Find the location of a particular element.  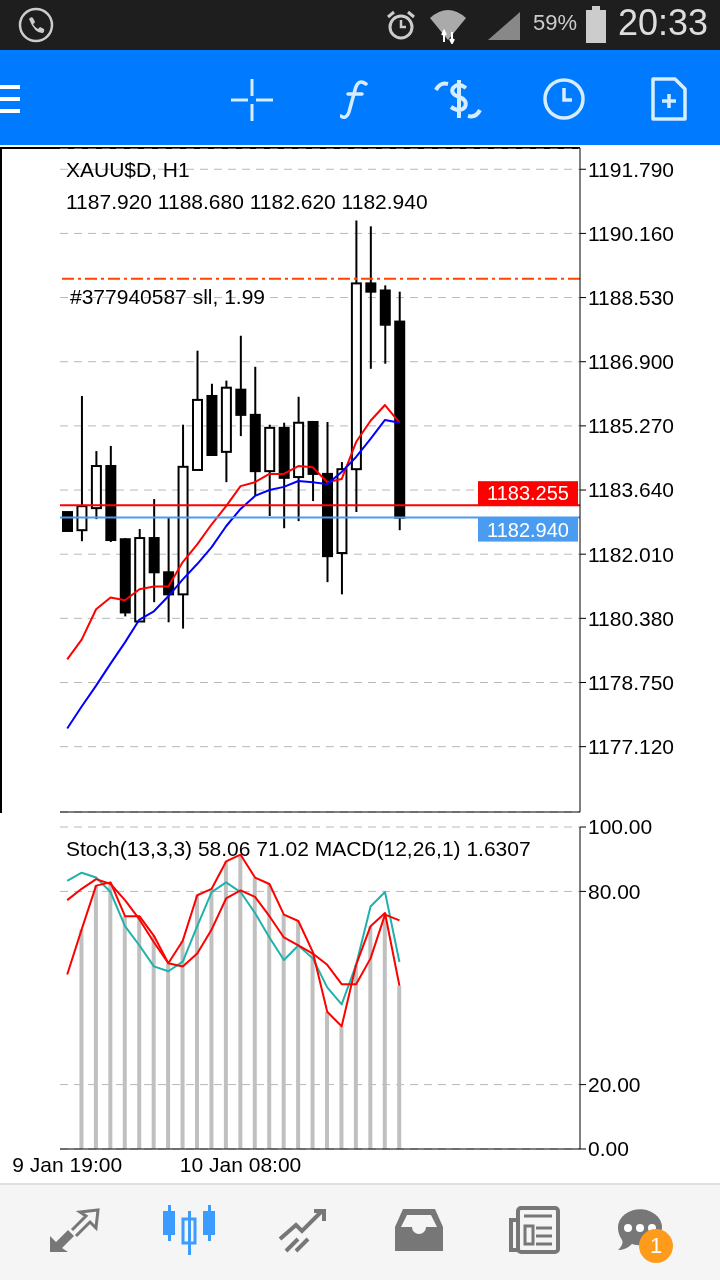

candlestick is located at coordinates (371, 297).